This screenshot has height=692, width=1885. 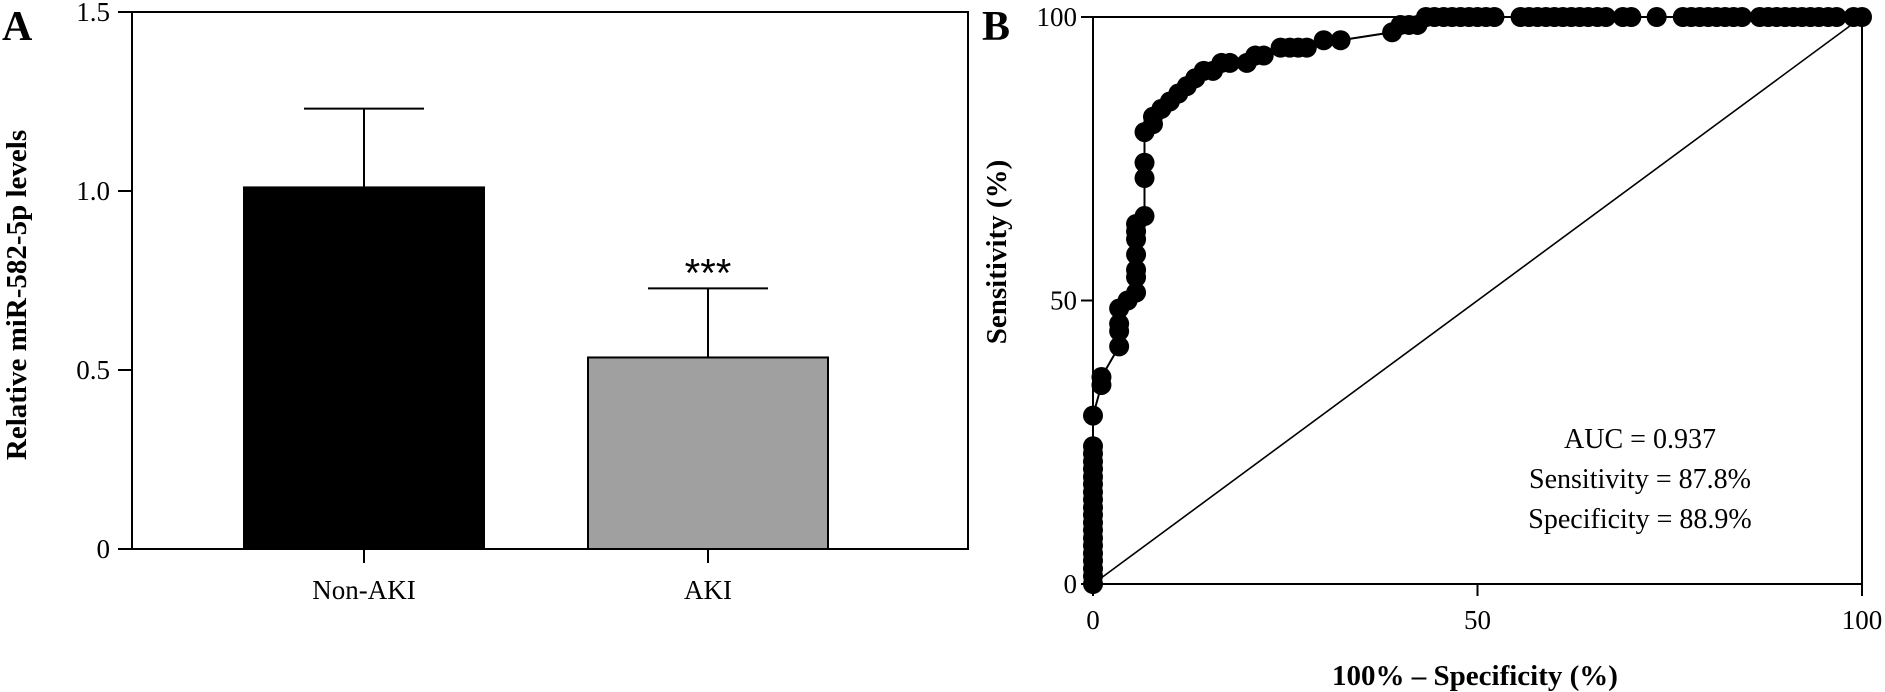 What do you see at coordinates (1477, 620) in the screenshot?
I see `roc-x-tick-label: 50` at bounding box center [1477, 620].